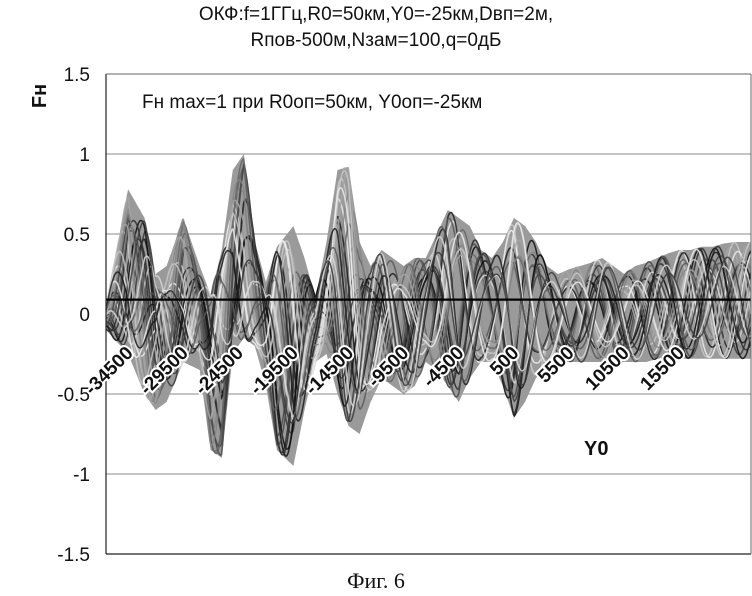 The width and height of the screenshot is (752, 596). Describe the element at coordinates (596, 449) in the screenshot. I see `x-axis-label: Y0` at that location.